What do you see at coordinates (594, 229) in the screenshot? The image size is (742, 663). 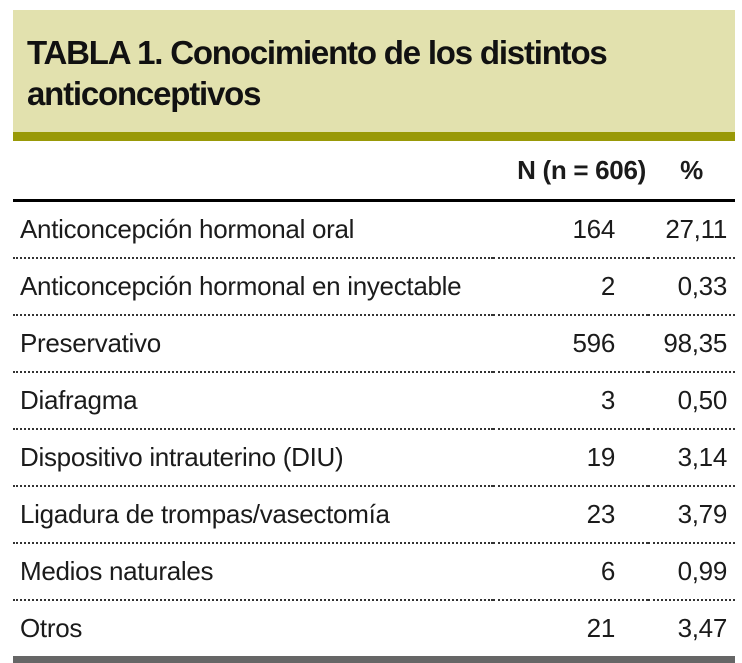 I see `row-n-value: 164` at bounding box center [594, 229].